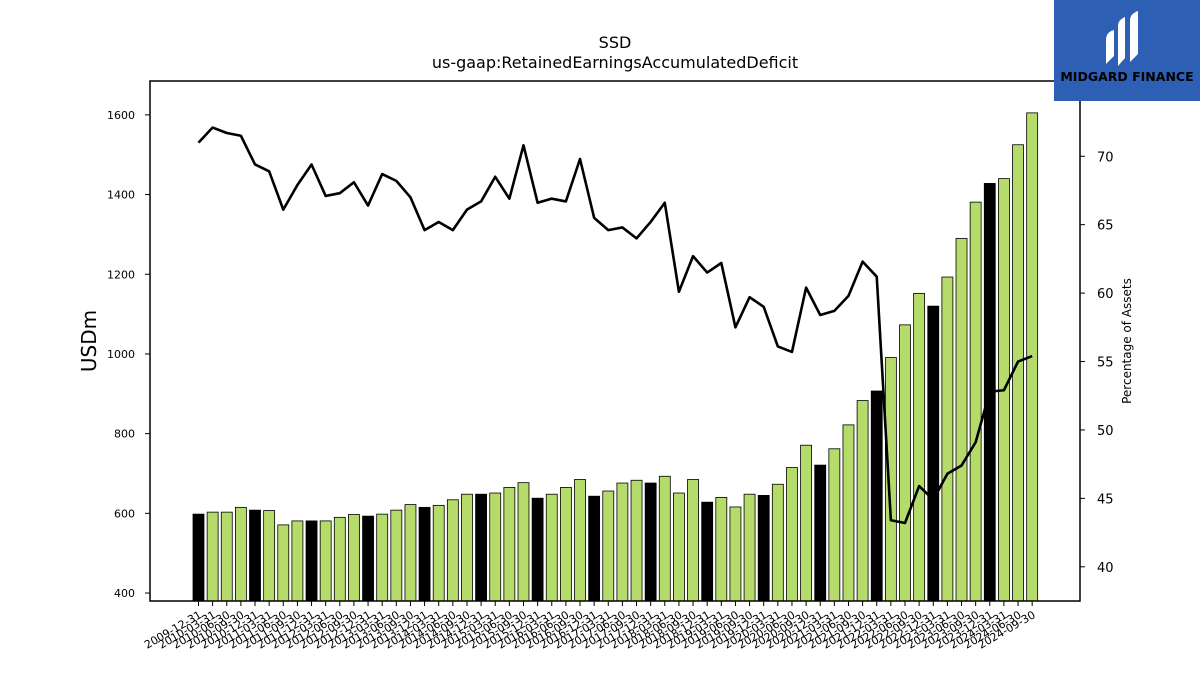  What do you see at coordinates (615, 42) in the screenshot?
I see `chart-title: SSD` at bounding box center [615, 42].